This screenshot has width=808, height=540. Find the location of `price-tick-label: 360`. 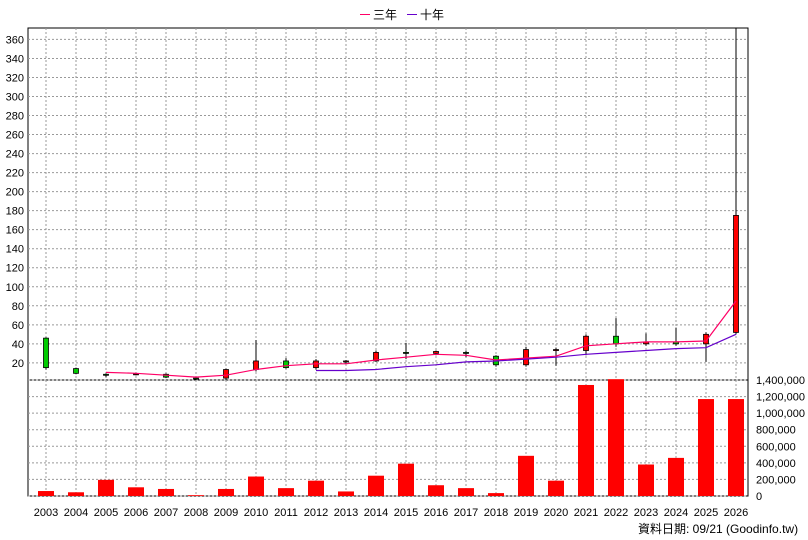

price-tick-label: 360 is located at coordinates (15, 40).